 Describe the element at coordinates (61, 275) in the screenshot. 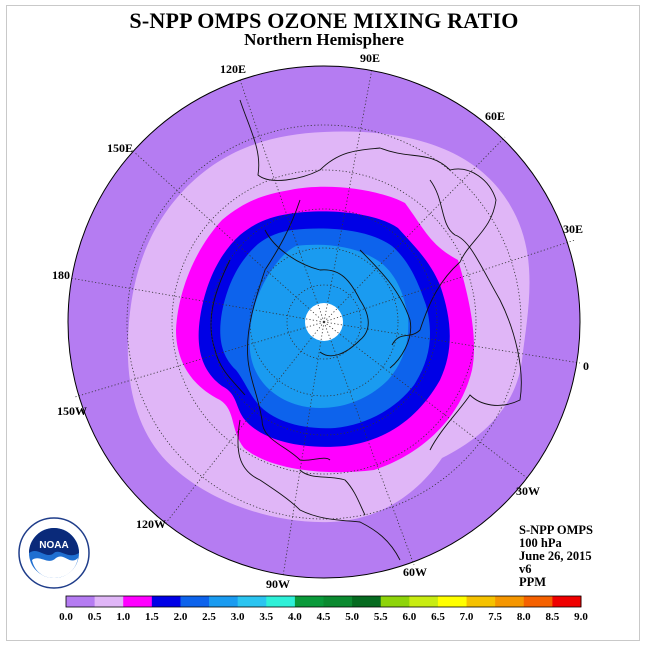

I see `lon-label-180: 180` at that location.